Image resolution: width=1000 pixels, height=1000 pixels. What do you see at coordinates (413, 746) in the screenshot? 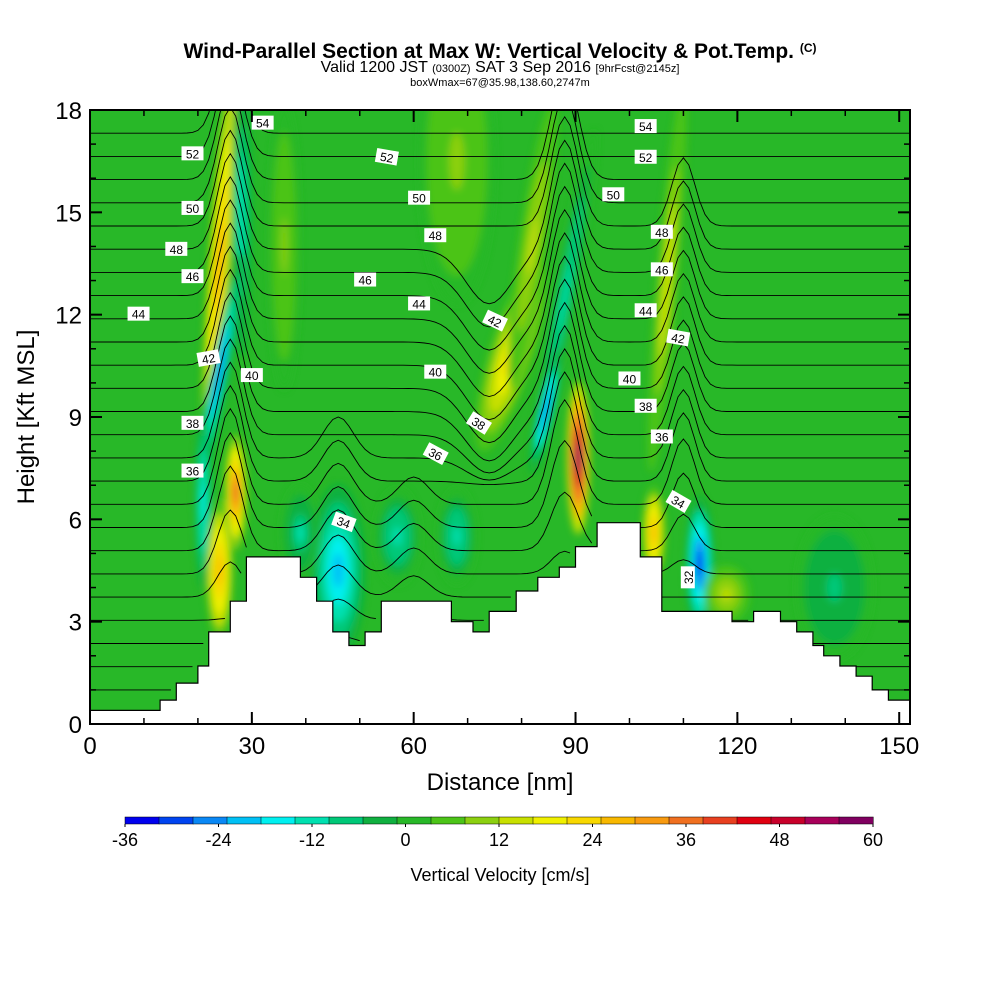
I see `x-tick-label: 60` at bounding box center [413, 746].